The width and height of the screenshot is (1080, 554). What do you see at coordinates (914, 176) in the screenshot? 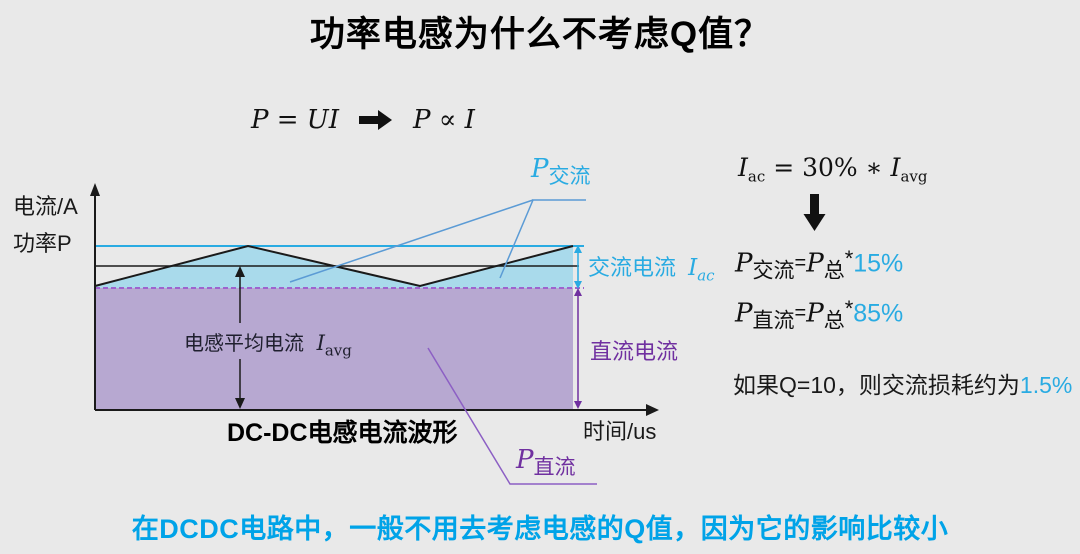
I see `iavg-sub: avg` at bounding box center [914, 176].